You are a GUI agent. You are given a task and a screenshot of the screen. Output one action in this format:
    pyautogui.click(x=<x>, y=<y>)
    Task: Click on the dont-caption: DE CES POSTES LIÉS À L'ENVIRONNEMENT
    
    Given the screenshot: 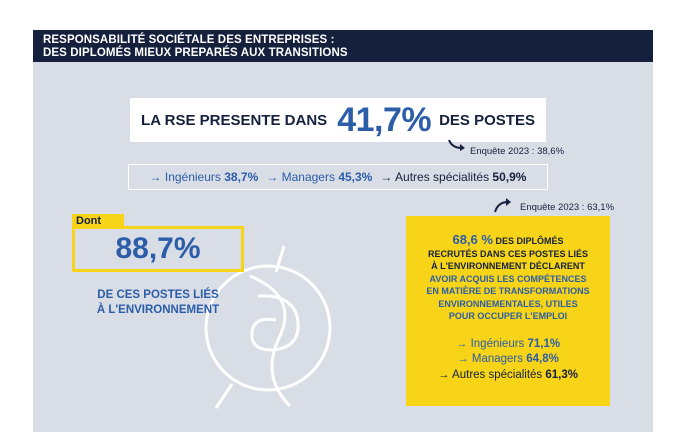 What is the action you would take?
    pyautogui.click(x=158, y=303)
    